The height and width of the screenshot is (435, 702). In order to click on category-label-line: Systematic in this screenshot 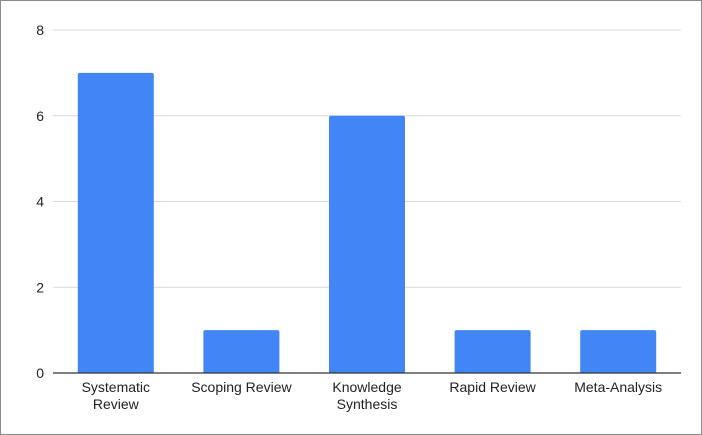, I will do `click(116, 387)`.